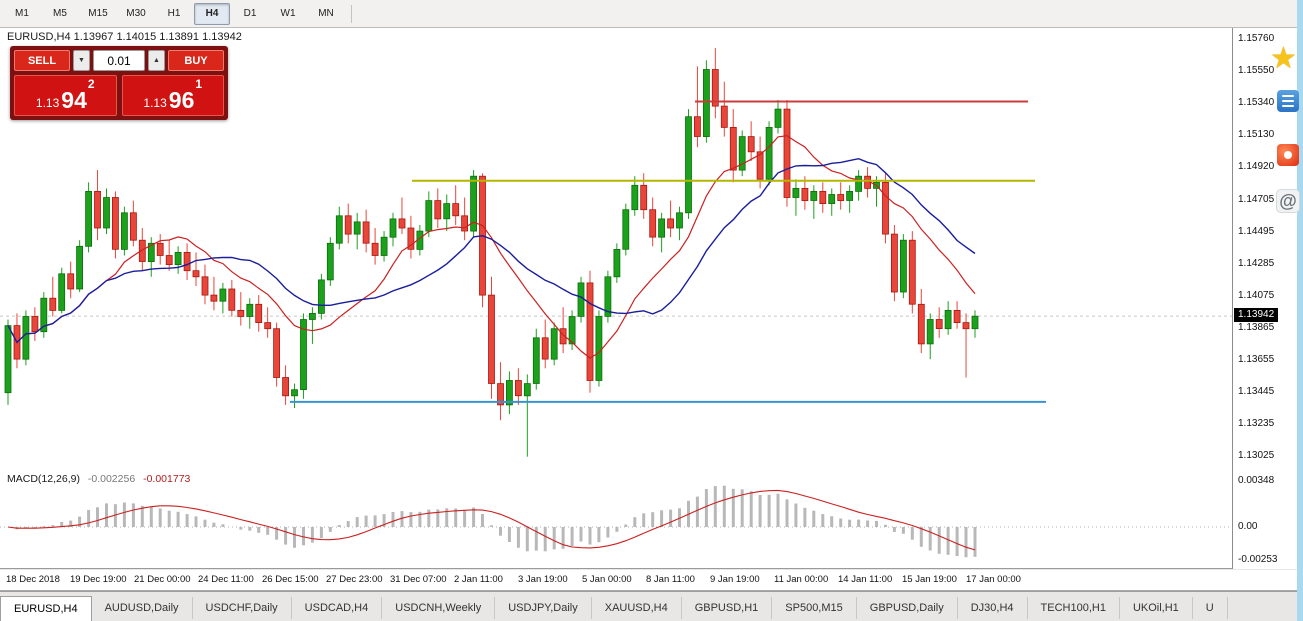 This screenshot has width=1303, height=621. What do you see at coordinates (801, 579) in the screenshot?
I see `time-axis-label: 11 Jan 00:00` at bounding box center [801, 579].